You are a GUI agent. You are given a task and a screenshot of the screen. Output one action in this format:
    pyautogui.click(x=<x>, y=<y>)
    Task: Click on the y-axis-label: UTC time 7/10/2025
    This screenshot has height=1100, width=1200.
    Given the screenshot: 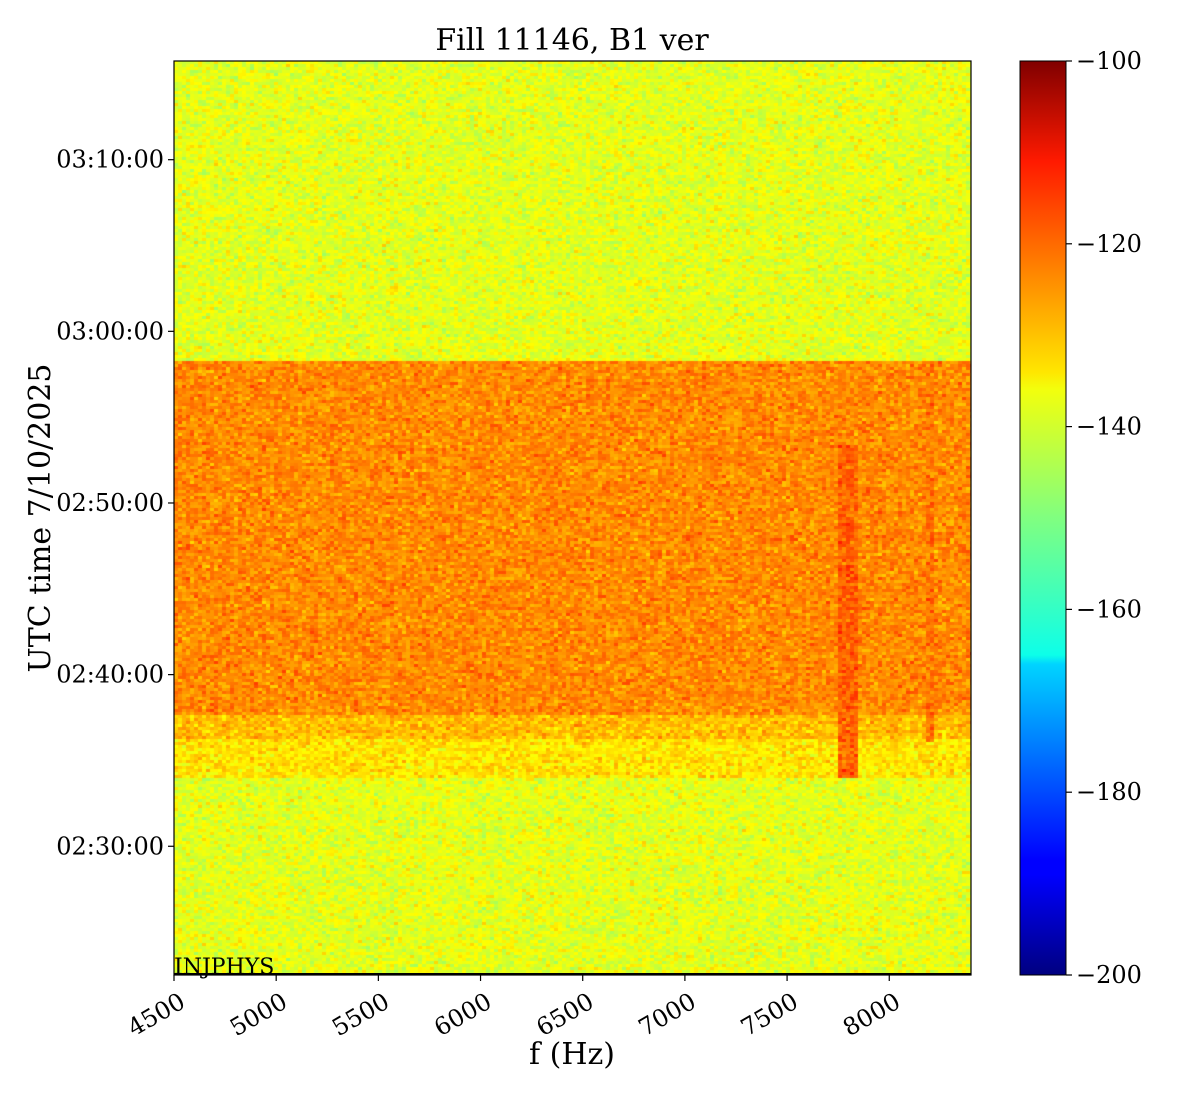 What is the action you would take?
    pyautogui.click(x=40, y=518)
    